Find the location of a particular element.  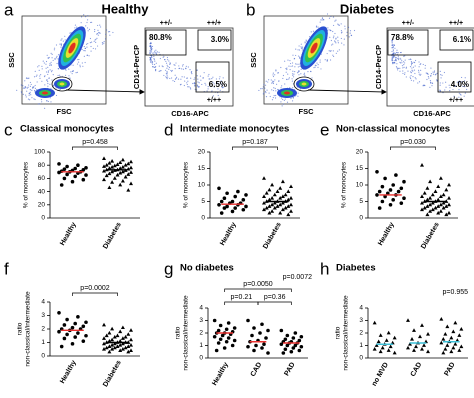

y-axis-label: ratio is located at coordinates (338, 332).